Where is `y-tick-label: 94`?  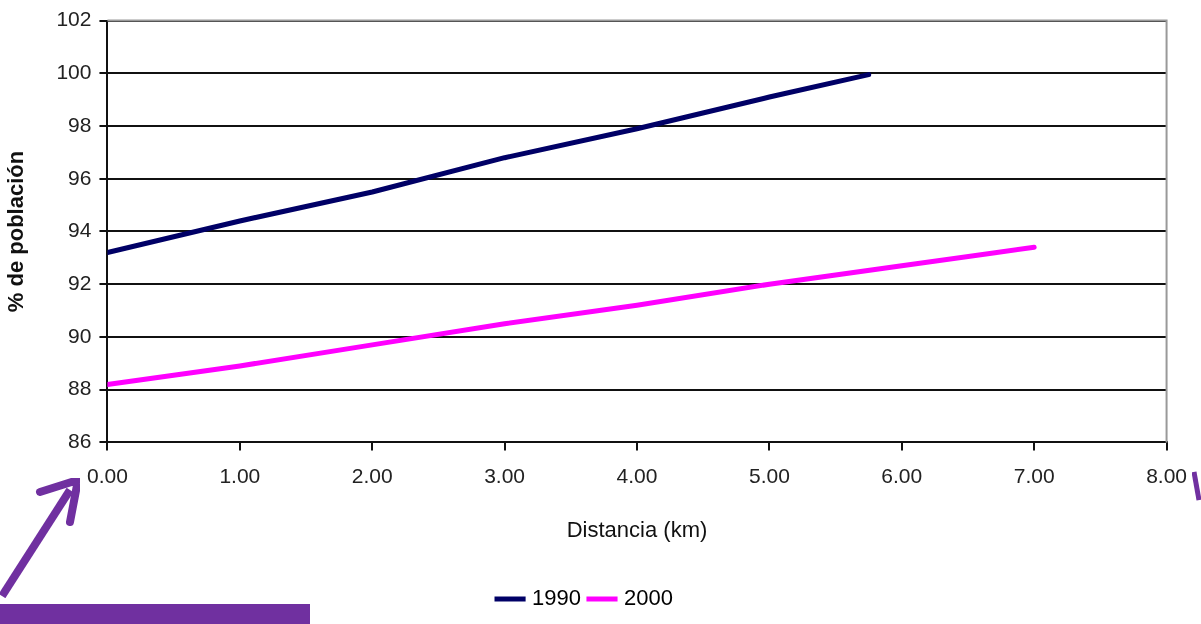
y-tick-label: 94 is located at coordinates (80, 230).